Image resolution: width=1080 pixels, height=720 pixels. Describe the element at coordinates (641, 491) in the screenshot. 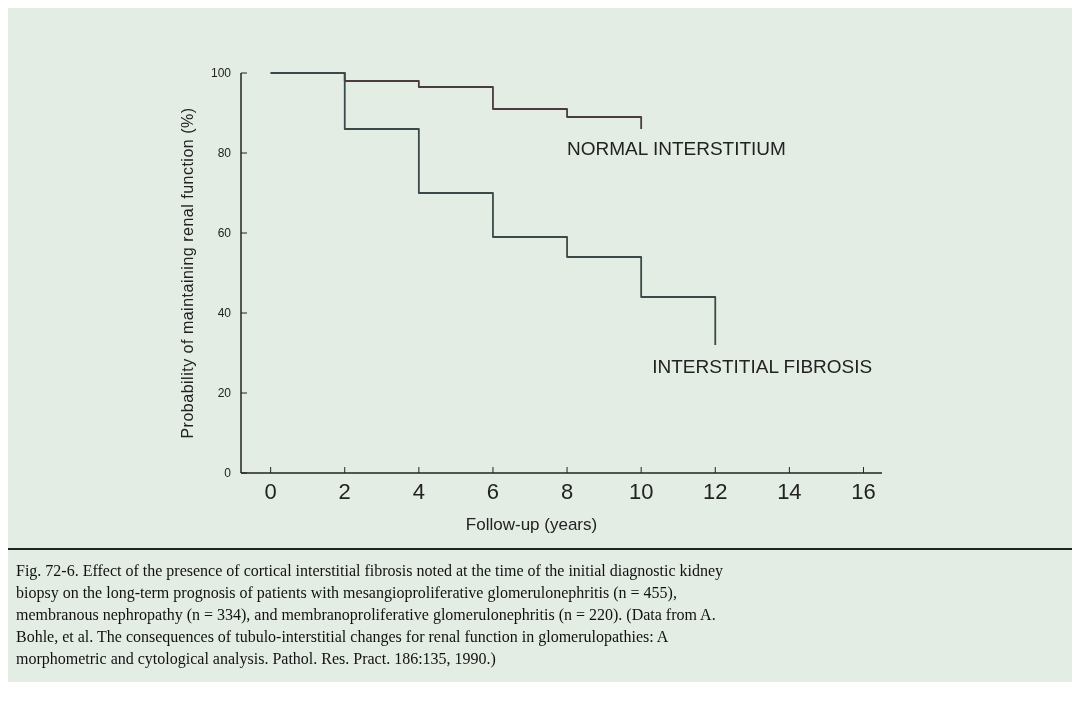

I see `x-tick-label: 10` at that location.